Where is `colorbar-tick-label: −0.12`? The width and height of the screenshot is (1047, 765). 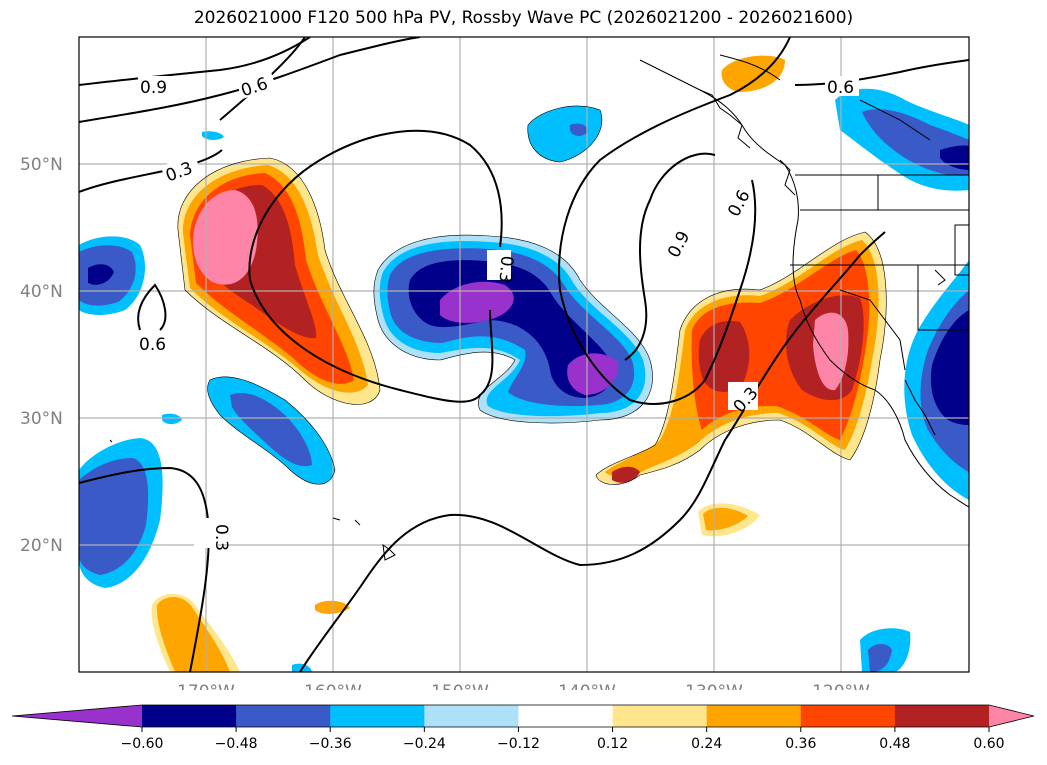
colorbar-tick-label: −0.12 is located at coordinates (518, 744).